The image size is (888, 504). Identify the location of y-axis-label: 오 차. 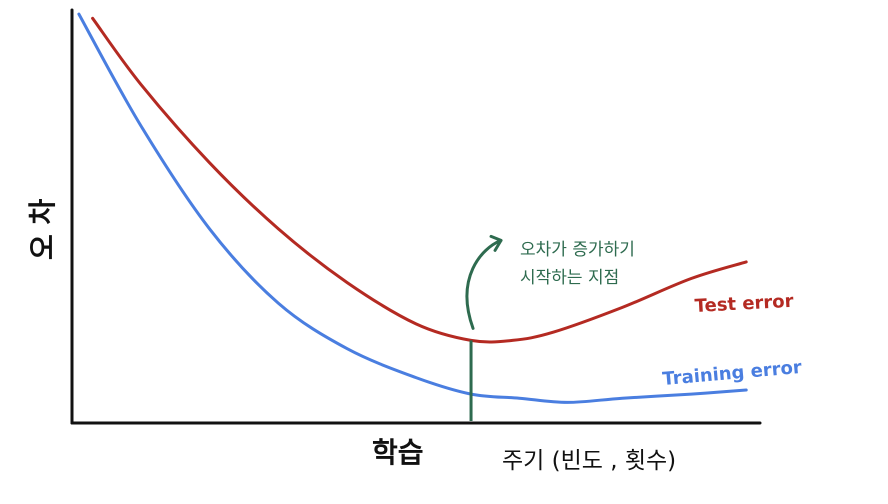
(42, 229).